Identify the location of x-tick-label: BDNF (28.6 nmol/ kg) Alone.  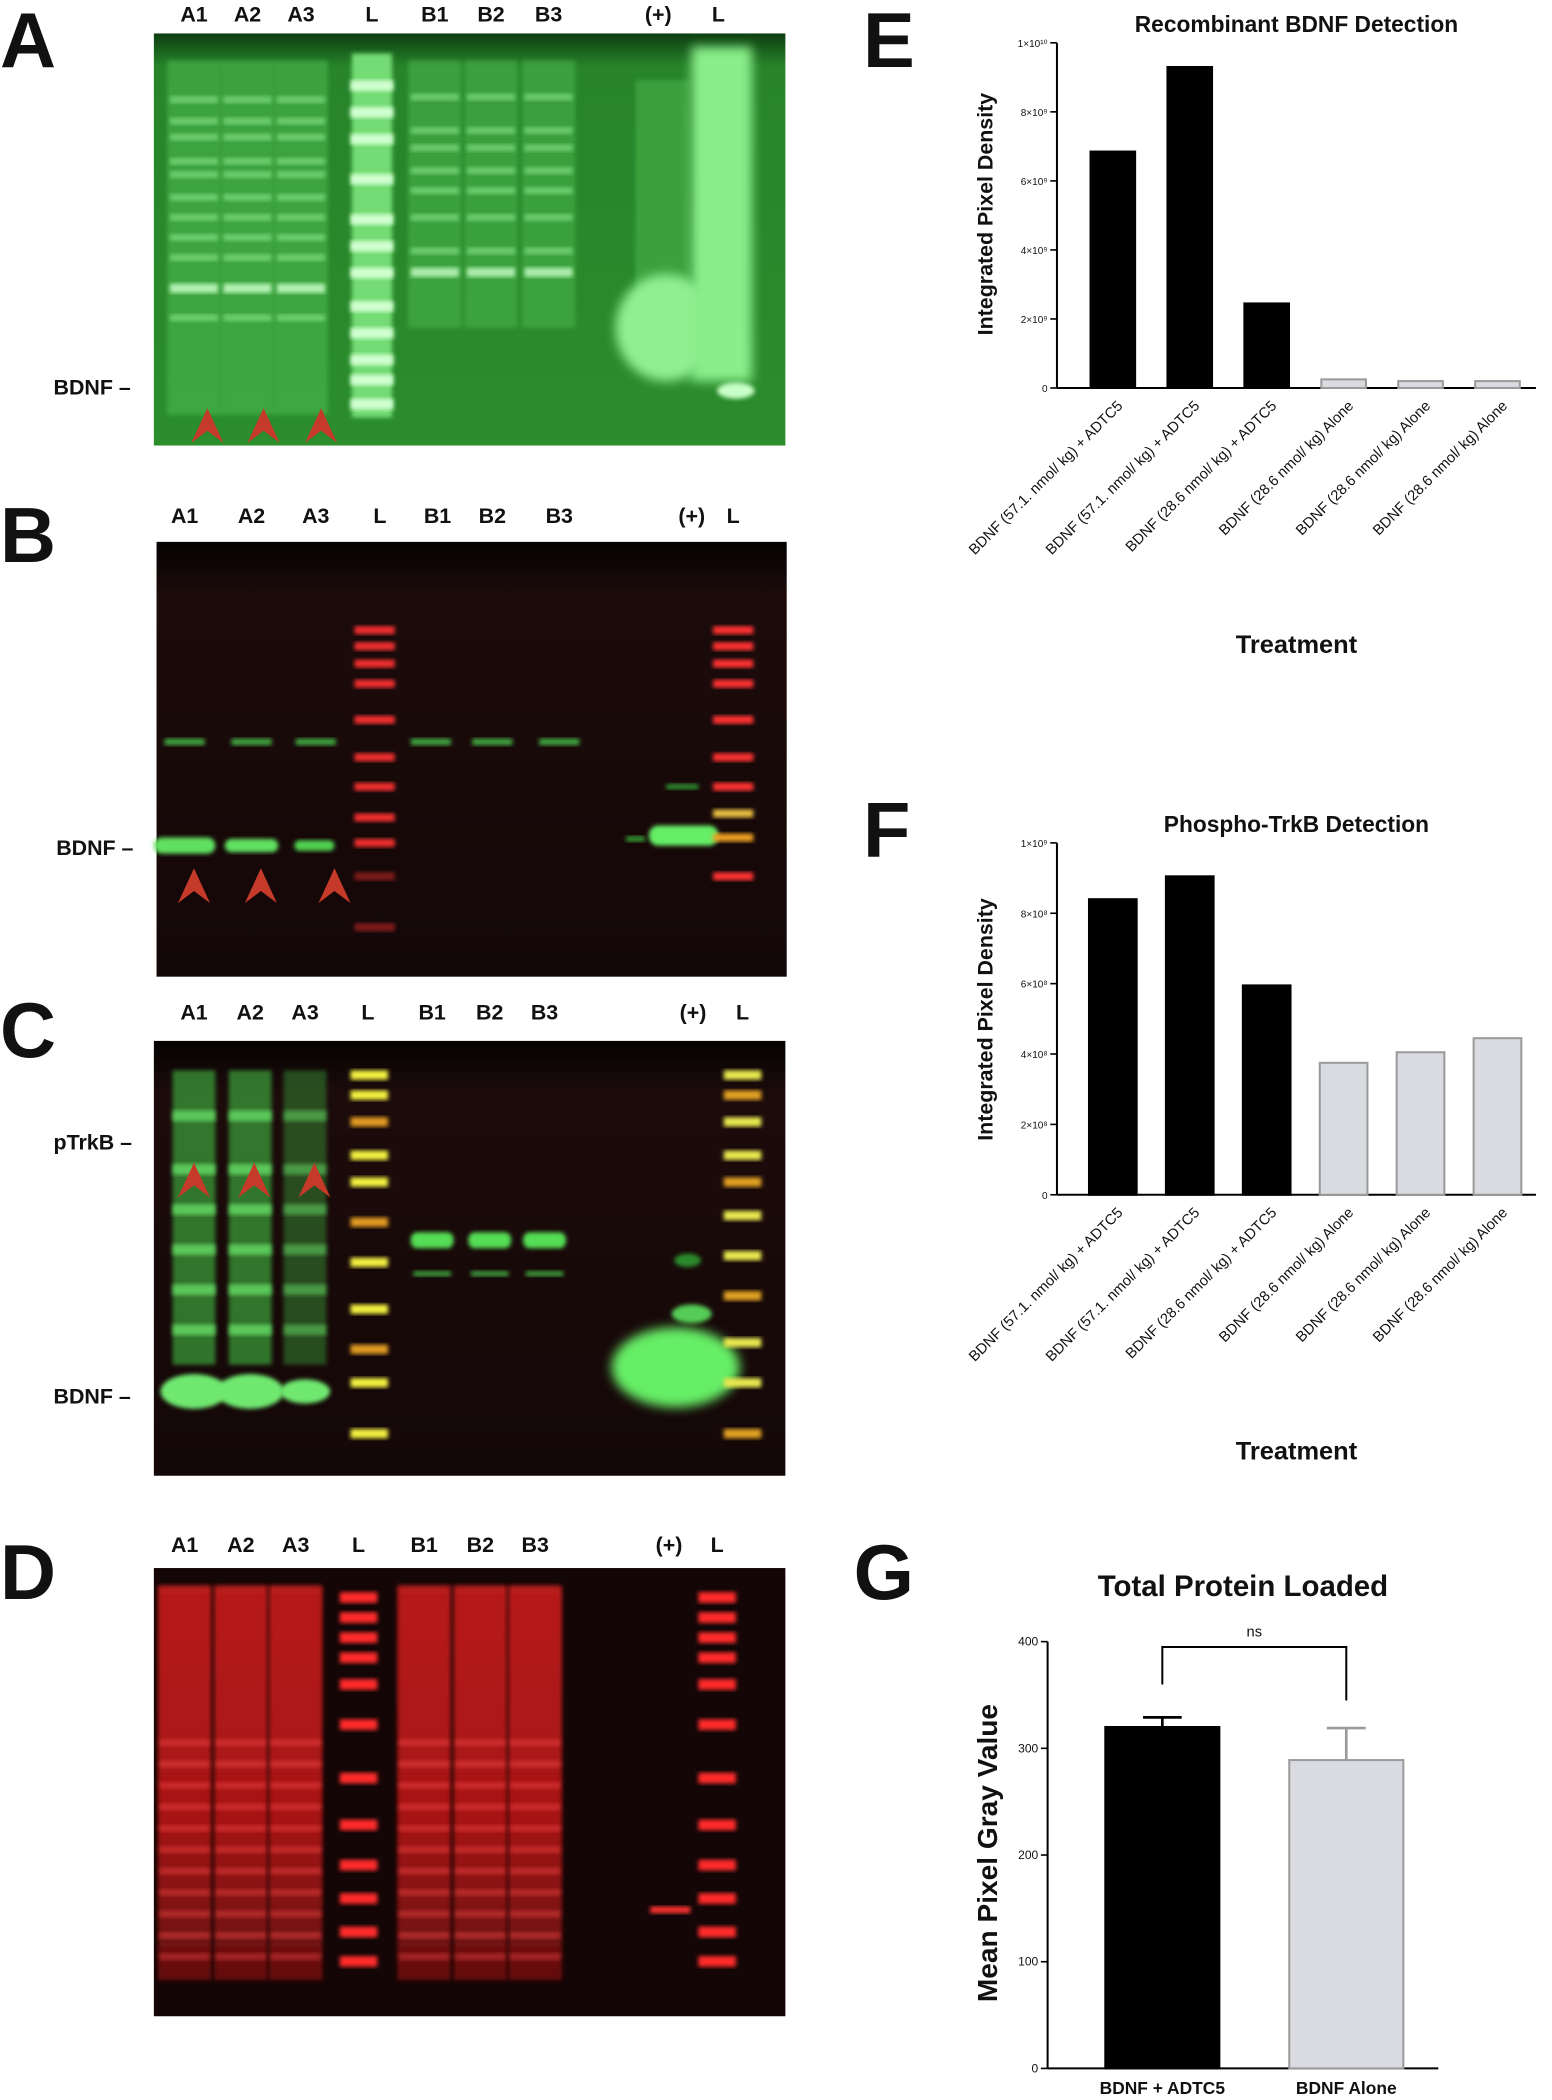
(1440, 468).